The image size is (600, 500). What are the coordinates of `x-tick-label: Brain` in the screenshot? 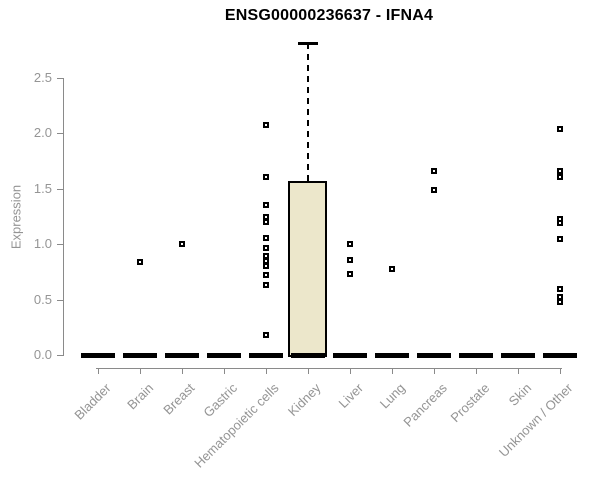 It's located at (139, 396).